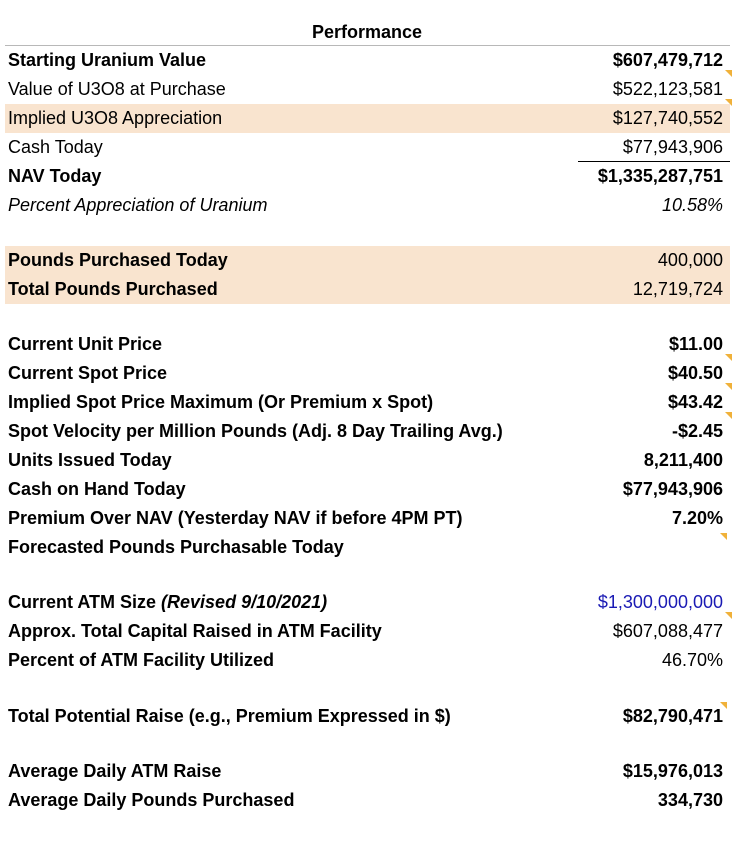 The height and width of the screenshot is (845, 734). I want to click on row-label-note: (Revised 9/10/2021), so click(244, 602).